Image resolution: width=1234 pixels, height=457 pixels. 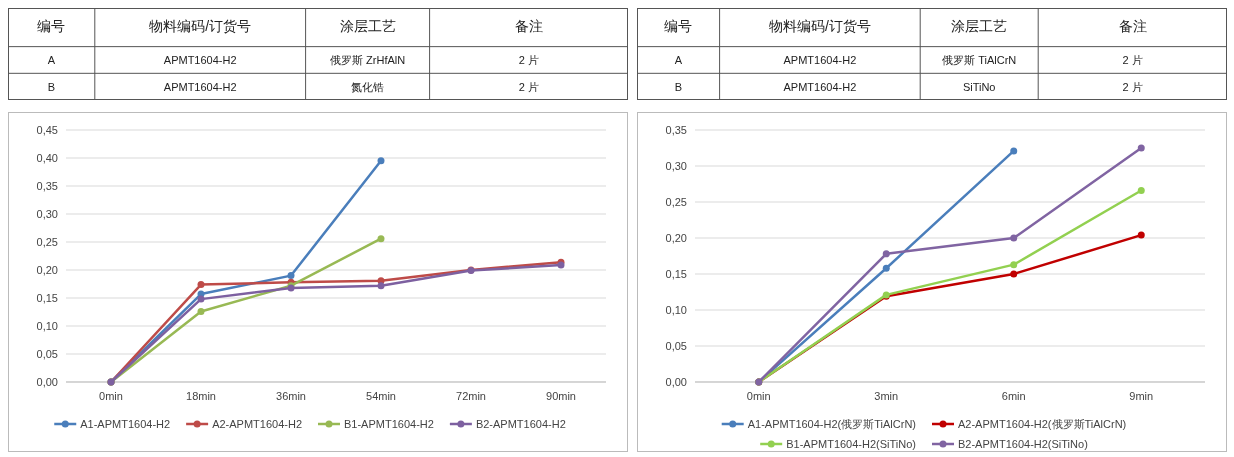 I want to click on text: 俄罗斯 ZrHfAlN, so click(x=368, y=59).